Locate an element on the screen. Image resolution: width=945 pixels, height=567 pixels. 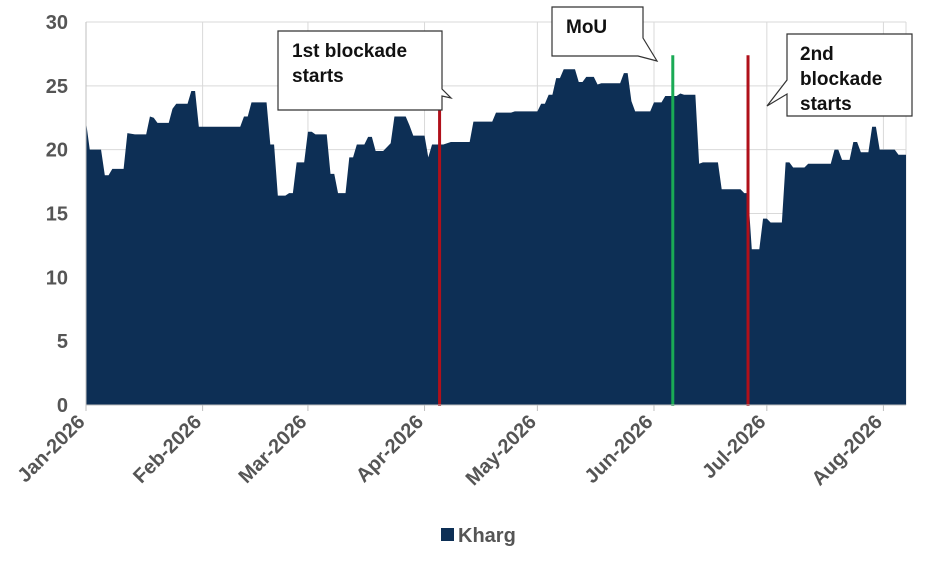
x-tick-label-3: Apr-2026 is located at coordinates (390, 449).